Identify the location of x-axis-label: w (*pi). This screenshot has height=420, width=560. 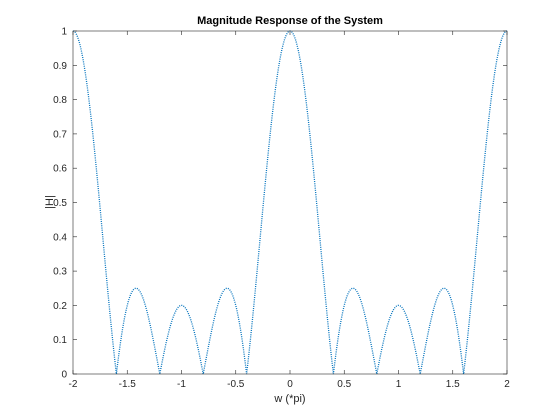
(289, 399).